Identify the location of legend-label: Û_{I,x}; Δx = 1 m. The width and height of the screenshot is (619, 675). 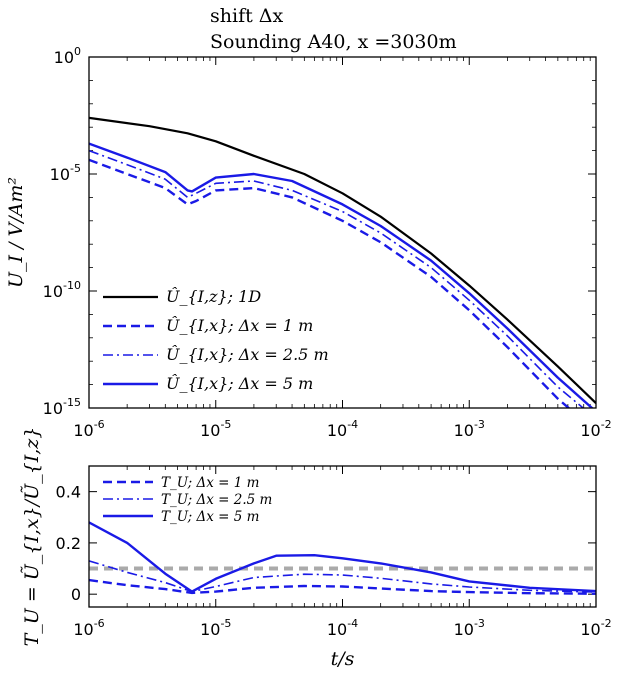
(239, 325).